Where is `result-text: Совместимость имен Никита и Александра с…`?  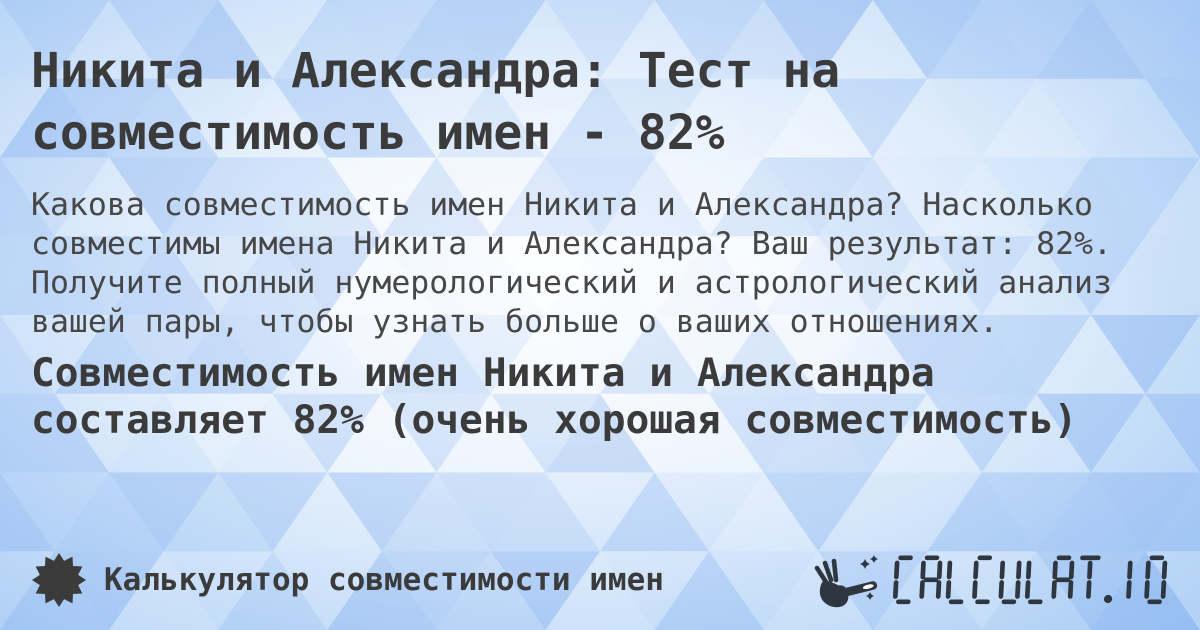 result-text: Совместимость имен Никита и Александра с… is located at coordinates (554, 396).